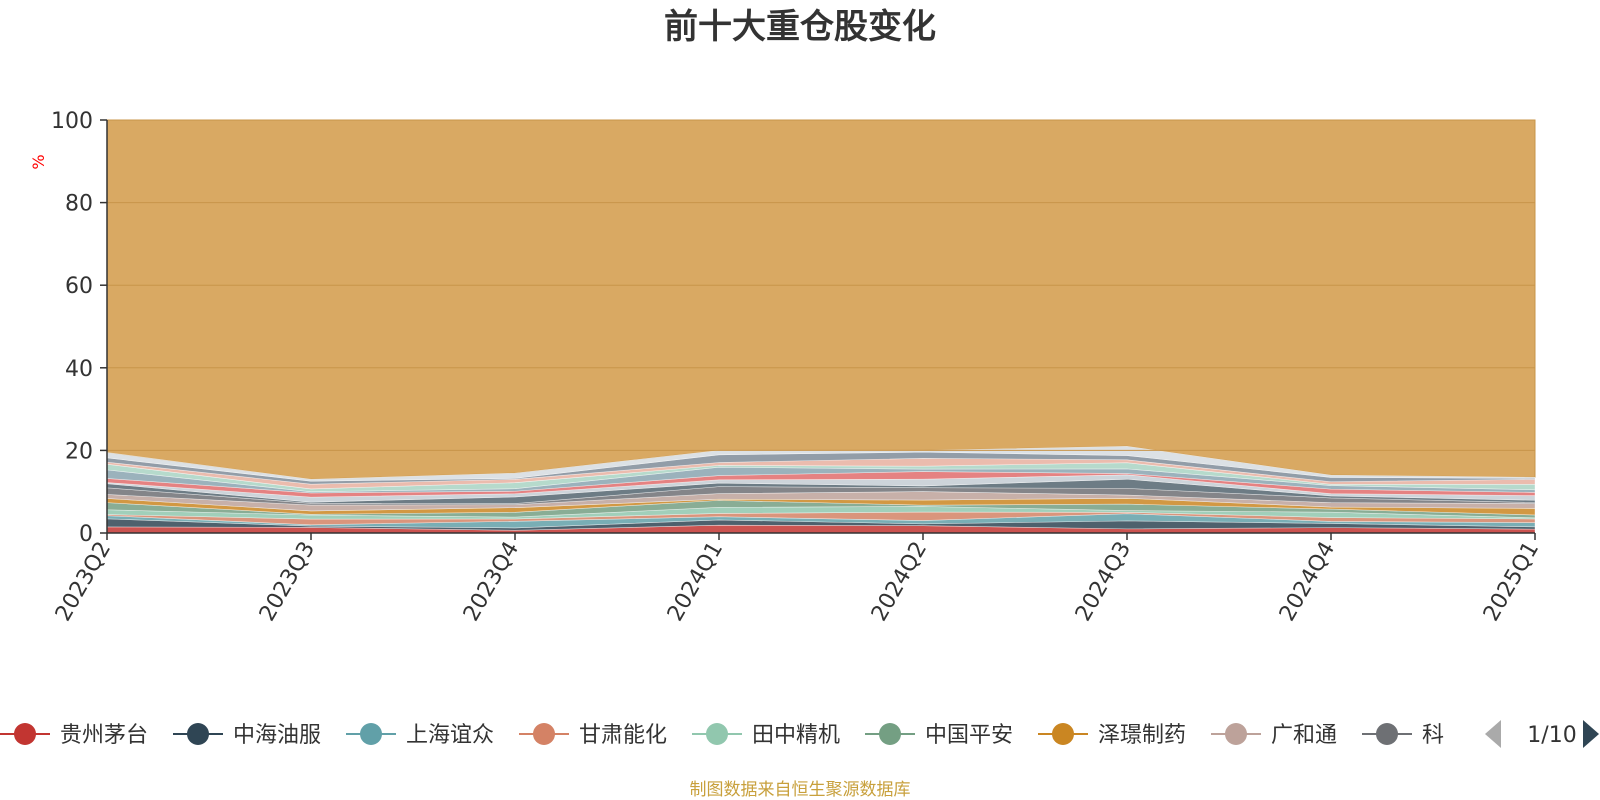 The width and height of the screenshot is (1600, 800). What do you see at coordinates (1304, 735) in the screenshot?
I see `legend-label: 广和通` at bounding box center [1304, 735].